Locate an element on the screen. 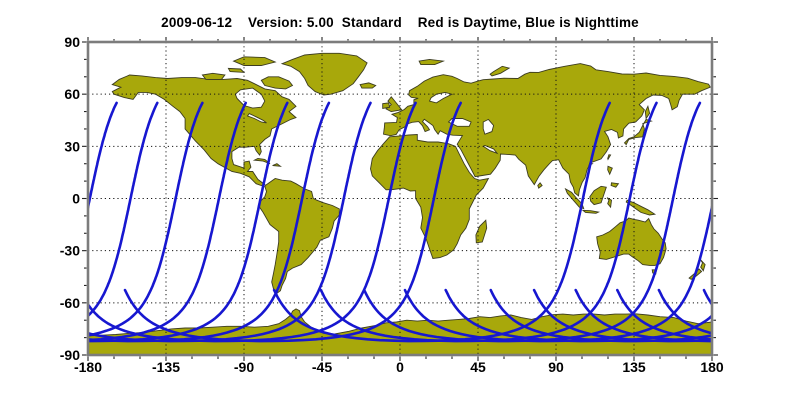 This screenshot has width=800, height=400. y-axis-tick-label: -90 is located at coordinates (70, 355).